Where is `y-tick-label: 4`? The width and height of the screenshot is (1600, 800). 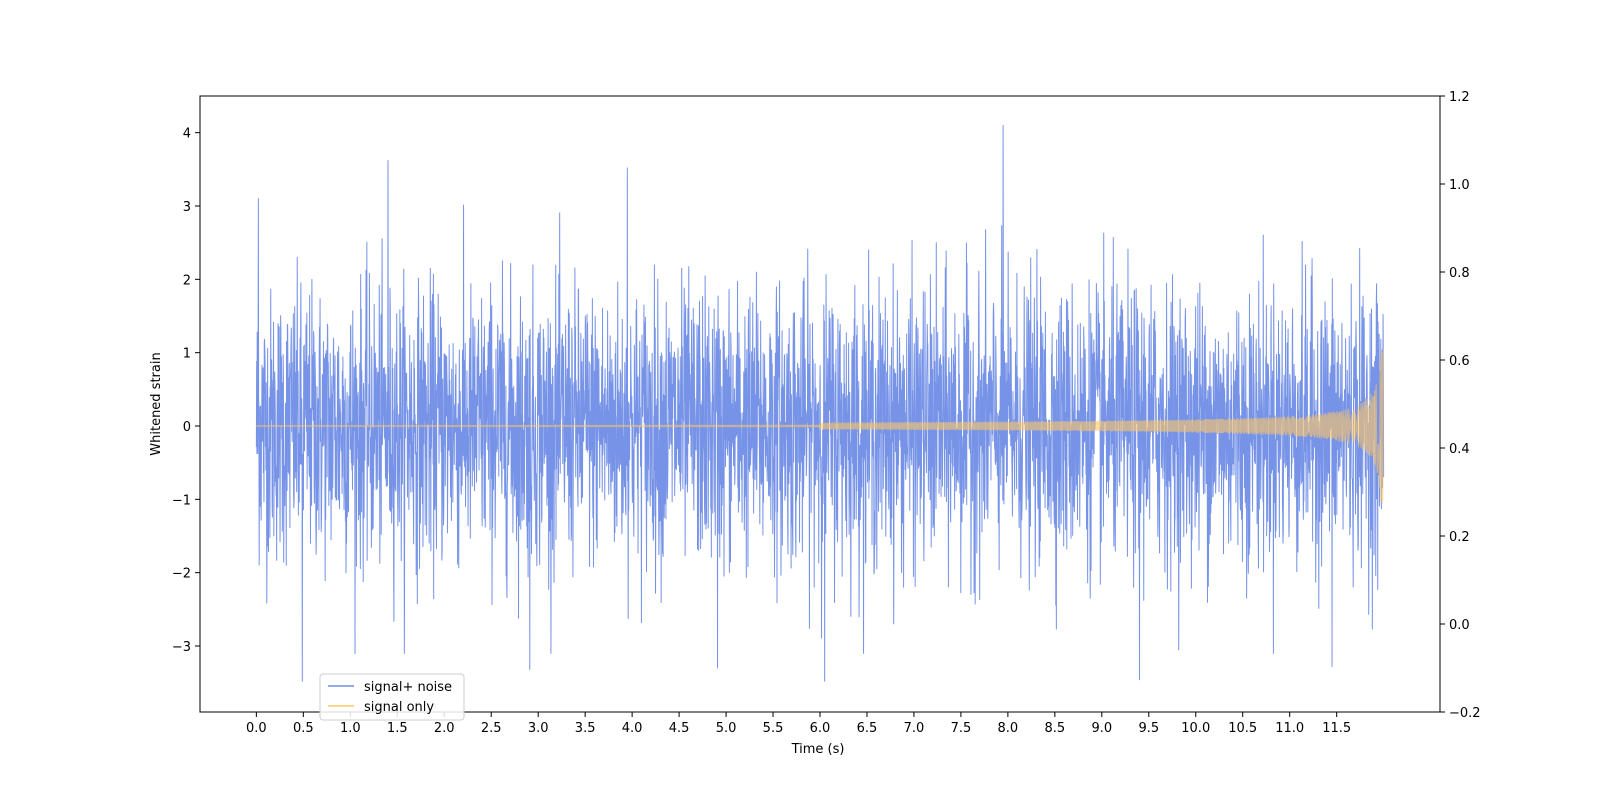
y-tick-label: 4 is located at coordinates (187, 134).